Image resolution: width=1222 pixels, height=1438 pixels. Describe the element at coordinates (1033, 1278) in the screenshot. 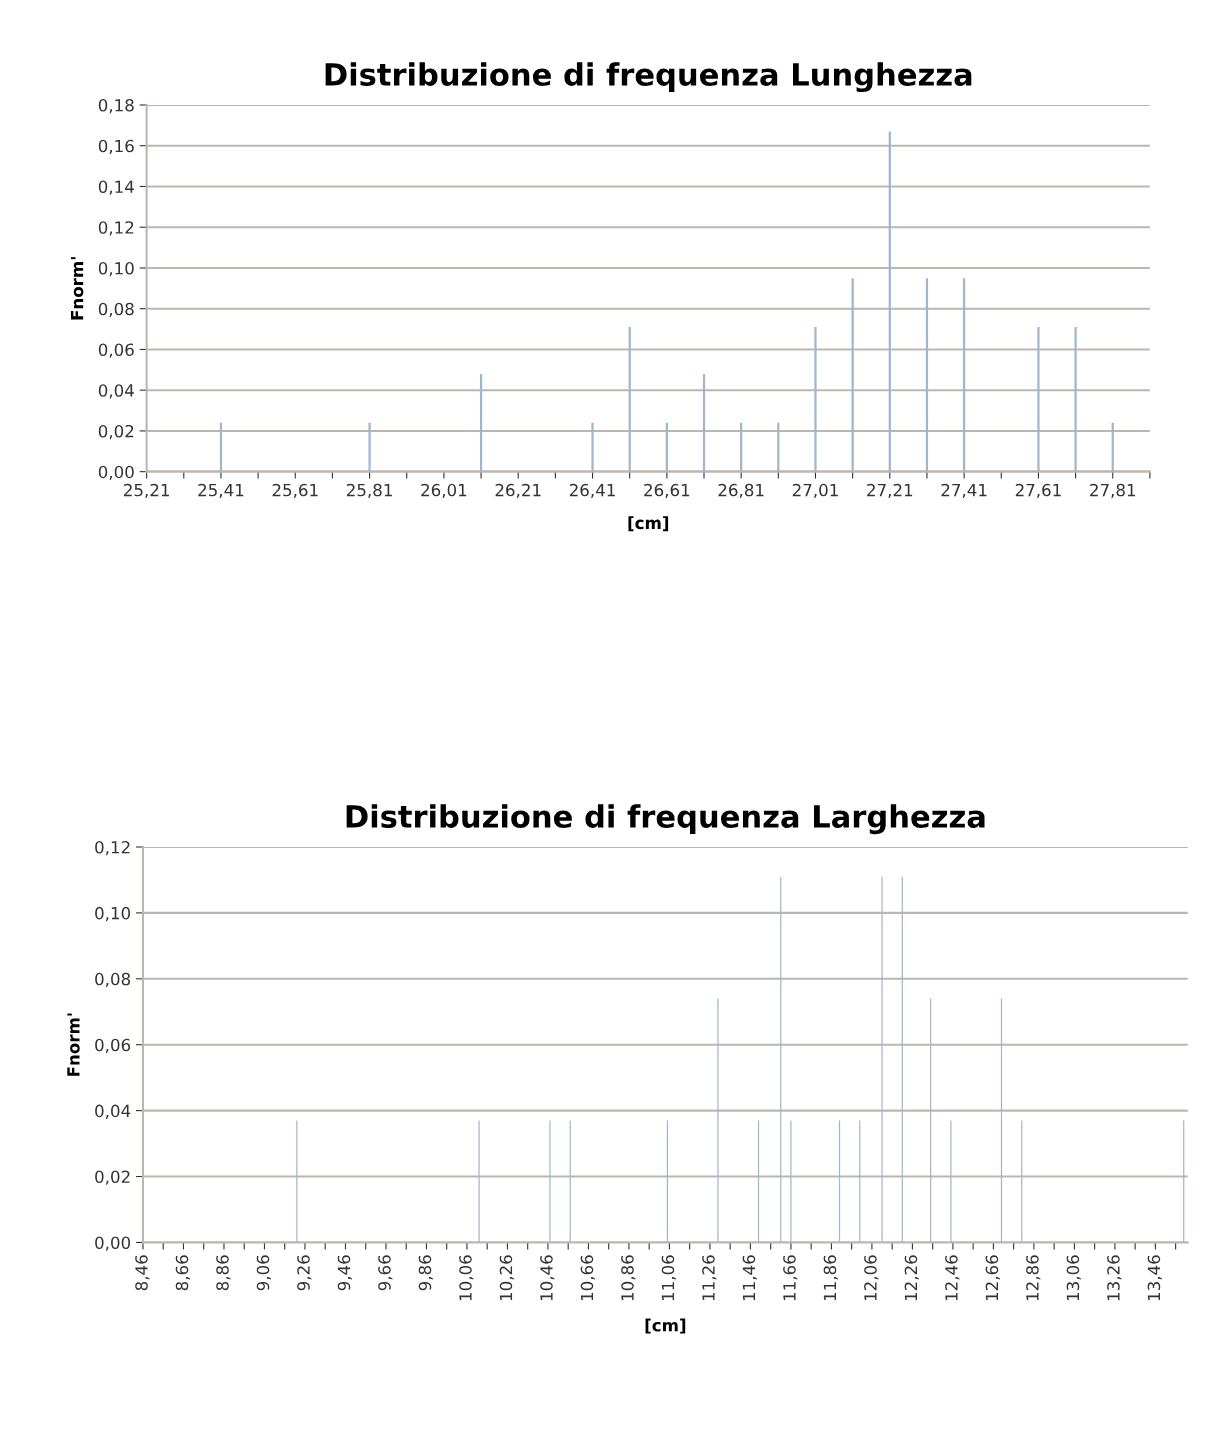

I see `x-tick-label: 12,86` at that location.